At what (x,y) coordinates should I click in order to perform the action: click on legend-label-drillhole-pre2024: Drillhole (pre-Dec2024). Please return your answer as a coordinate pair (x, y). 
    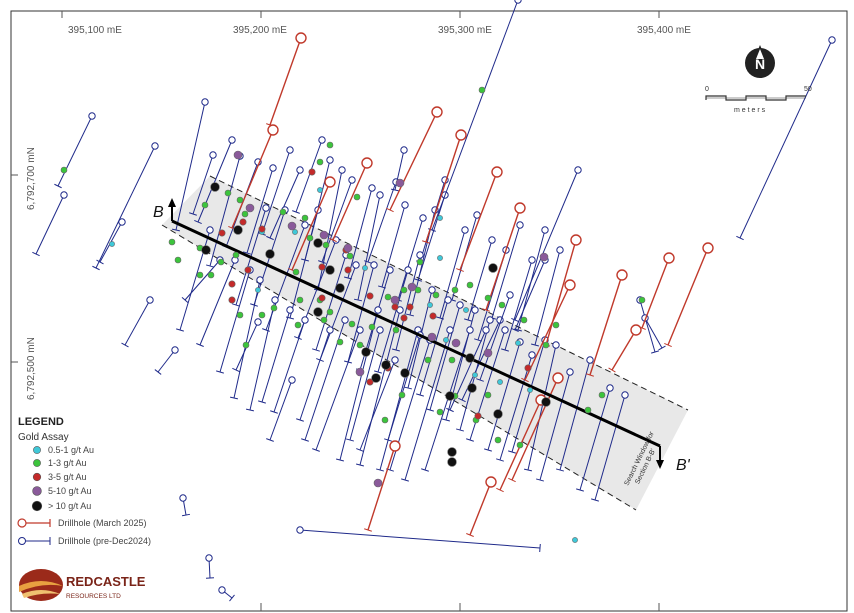
    Looking at the image, I should click on (104, 541).